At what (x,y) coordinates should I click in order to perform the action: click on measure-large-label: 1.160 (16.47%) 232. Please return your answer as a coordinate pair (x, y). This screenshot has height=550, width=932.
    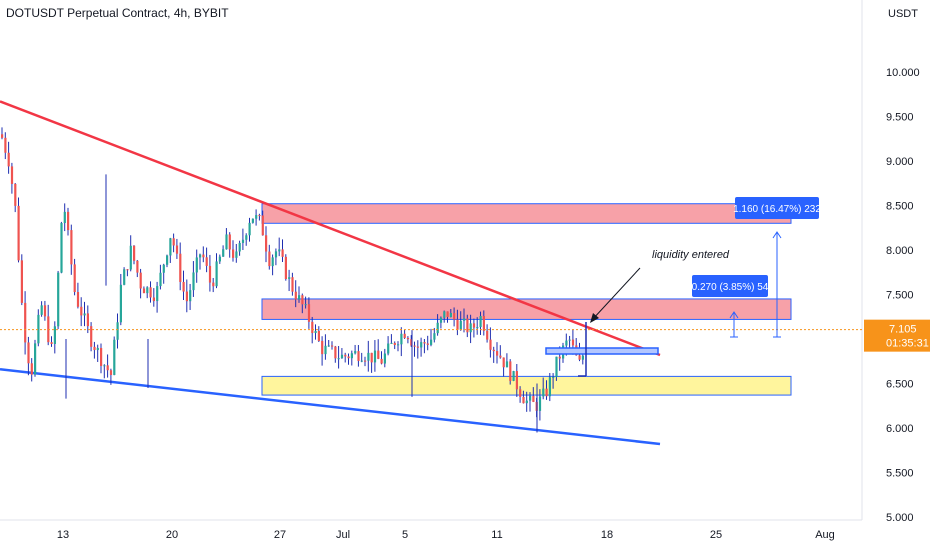
    Looking at the image, I should click on (777, 209).